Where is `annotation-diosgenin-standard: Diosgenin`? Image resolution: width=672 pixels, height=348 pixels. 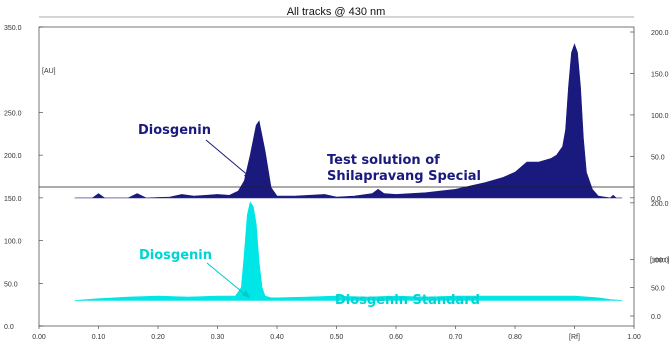 annotation-diosgenin-standard: Diosgenin is located at coordinates (175, 255).